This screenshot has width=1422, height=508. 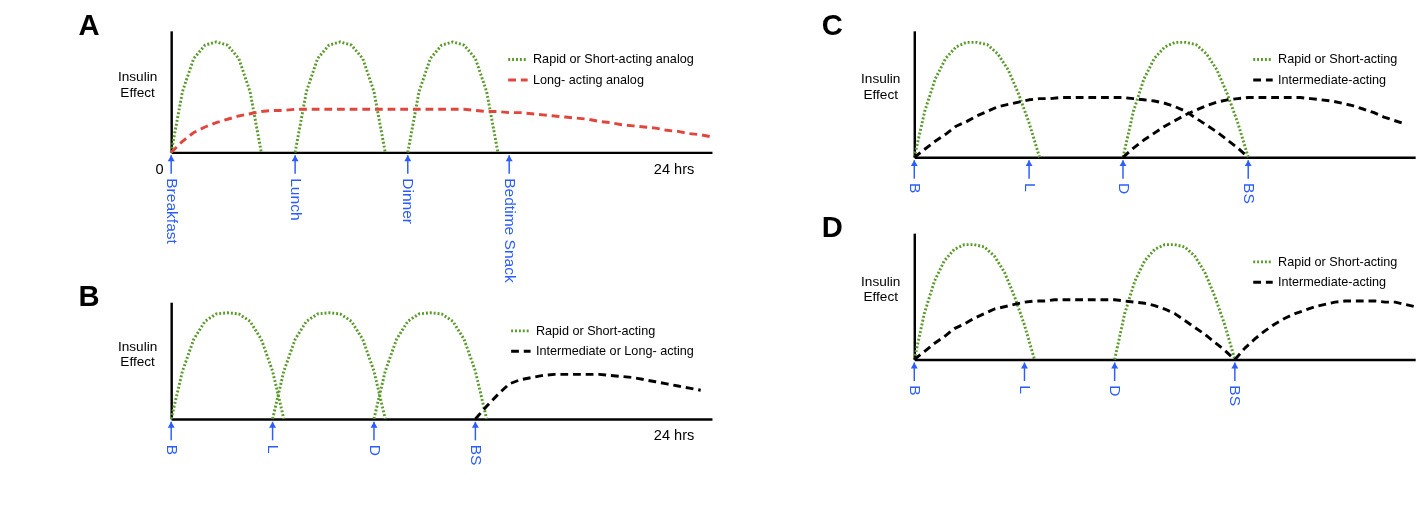 I want to click on chart-title: C, so click(x=832, y=24).